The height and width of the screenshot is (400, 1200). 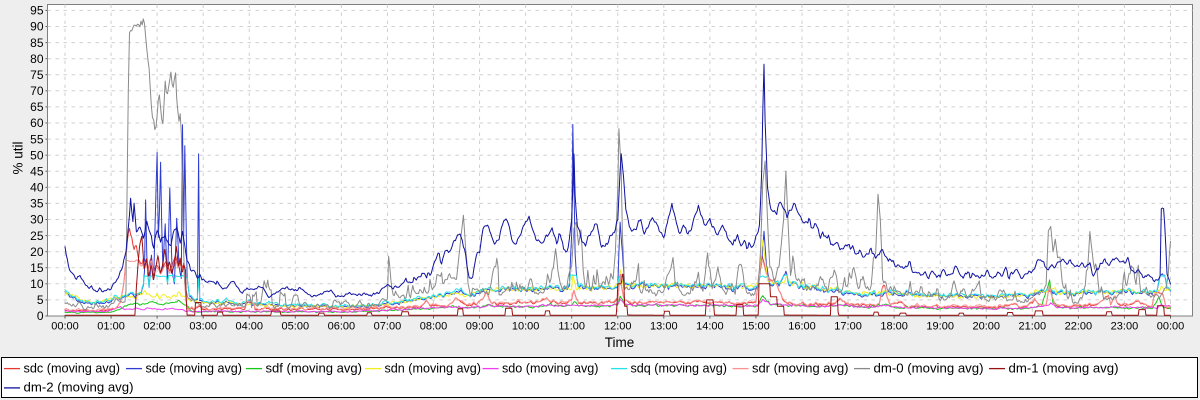 I want to click on svg-text: 10:00, so click(x=526, y=327).